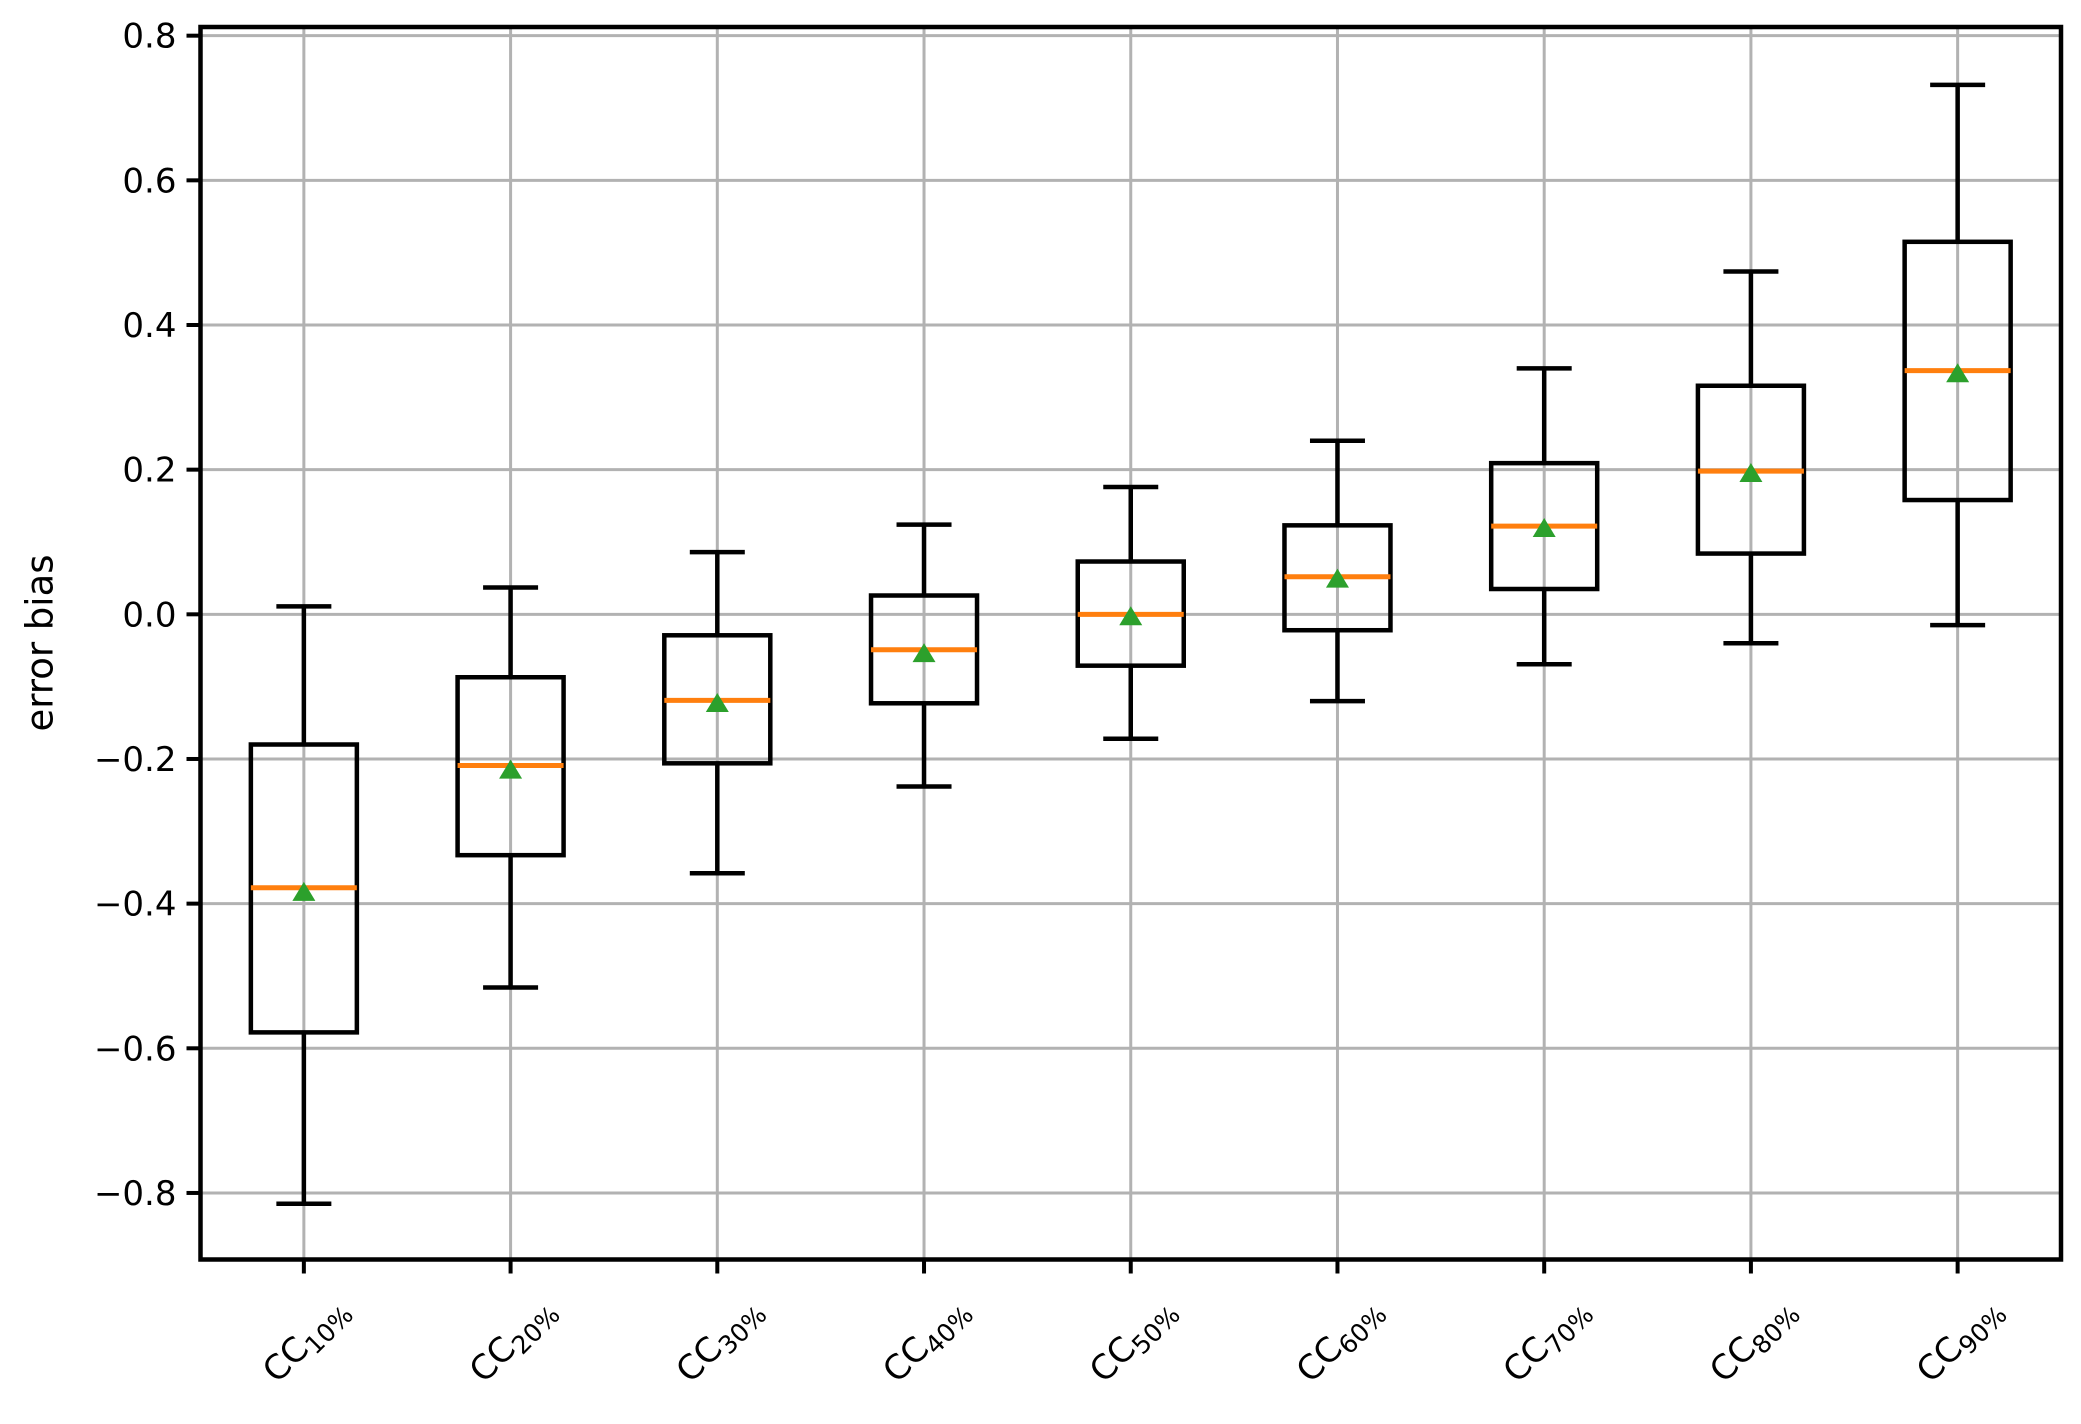 The height and width of the screenshot is (1424, 2081). I want to click on x-tick-label-CC80%: CC80%, so click(1754, 1342).